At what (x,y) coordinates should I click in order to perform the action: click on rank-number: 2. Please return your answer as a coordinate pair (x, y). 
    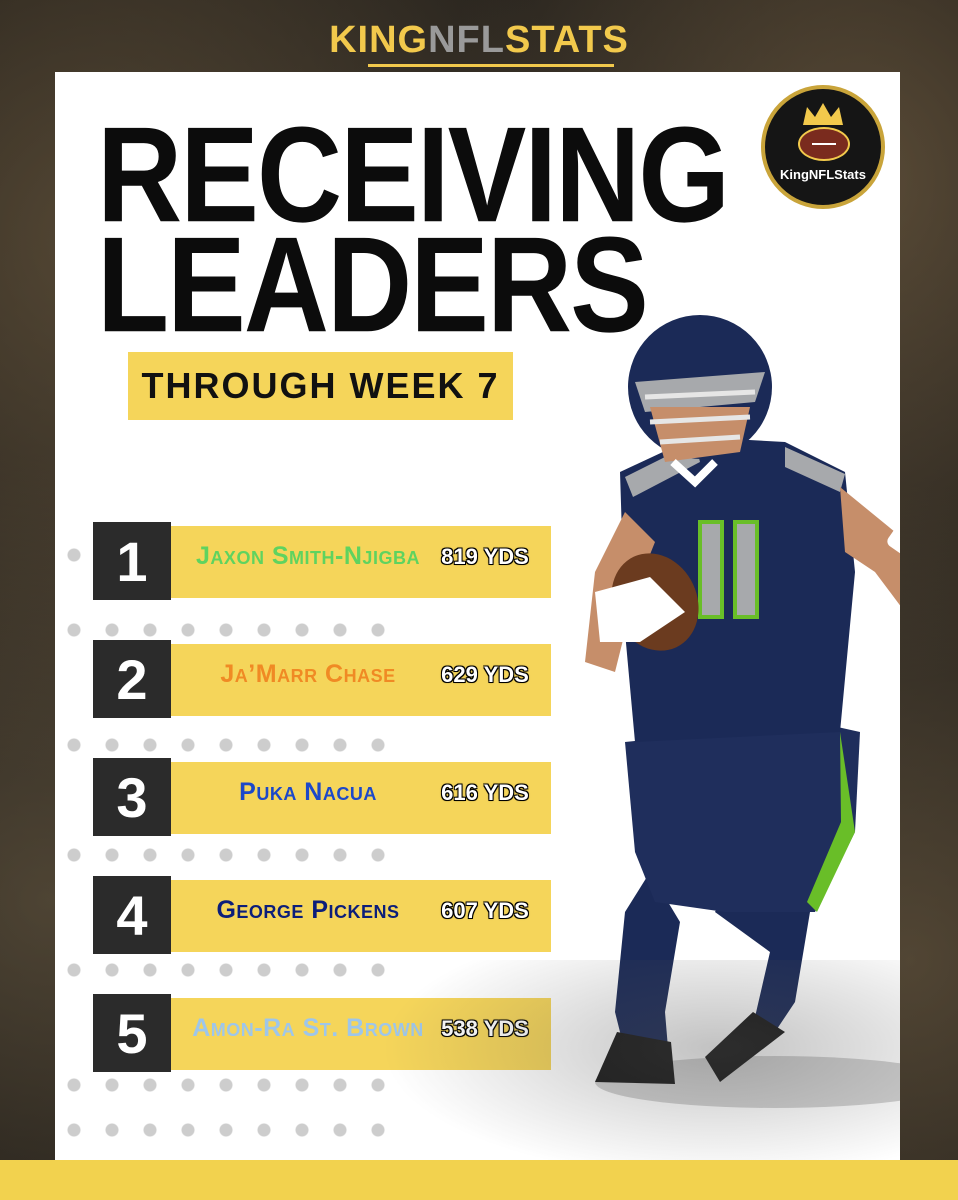
    Looking at the image, I should click on (132, 679).